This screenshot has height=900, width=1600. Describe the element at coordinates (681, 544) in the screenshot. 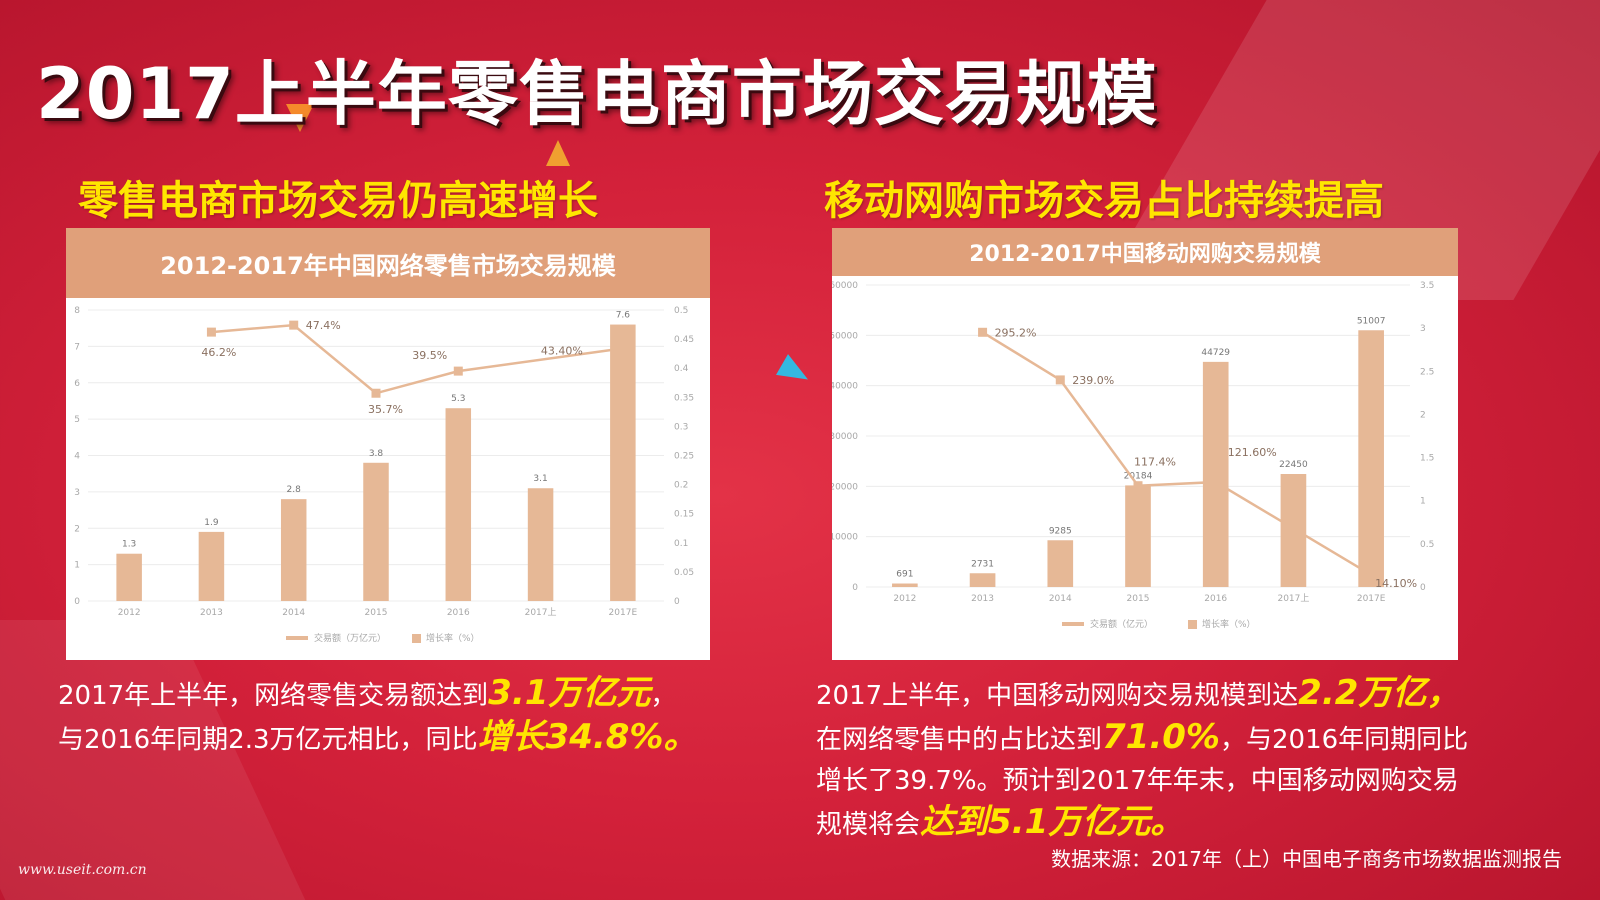

I see `left-chart-y2-tick-label: 0.1` at that location.